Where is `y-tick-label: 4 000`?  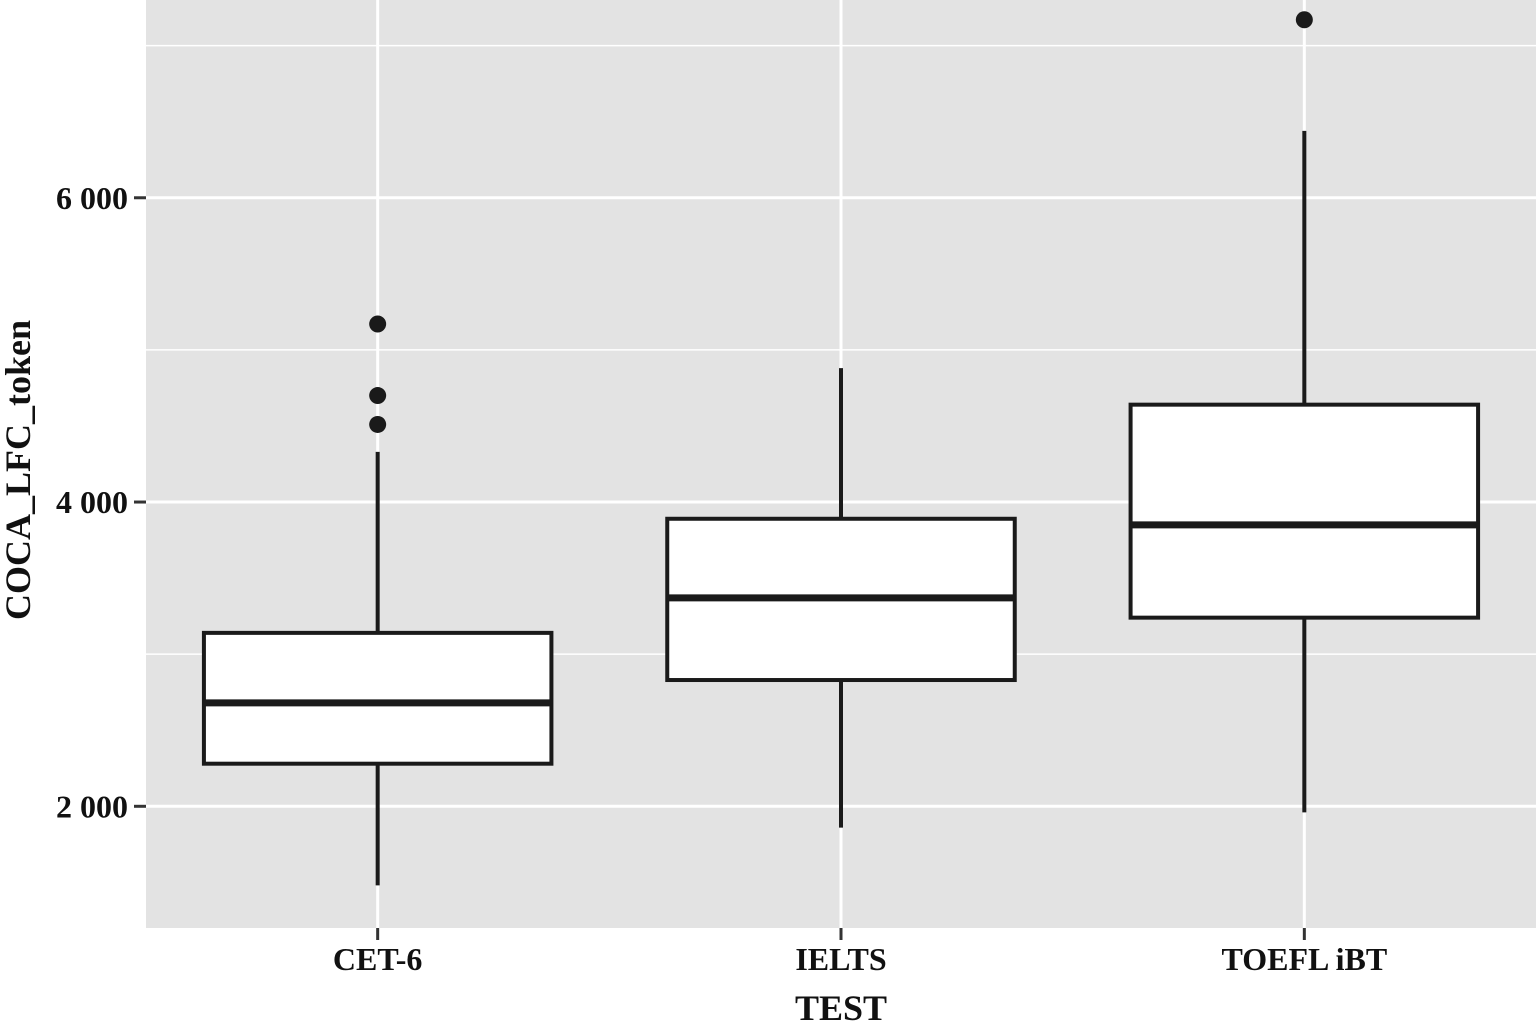
y-tick-label: 4 000 is located at coordinates (92, 502).